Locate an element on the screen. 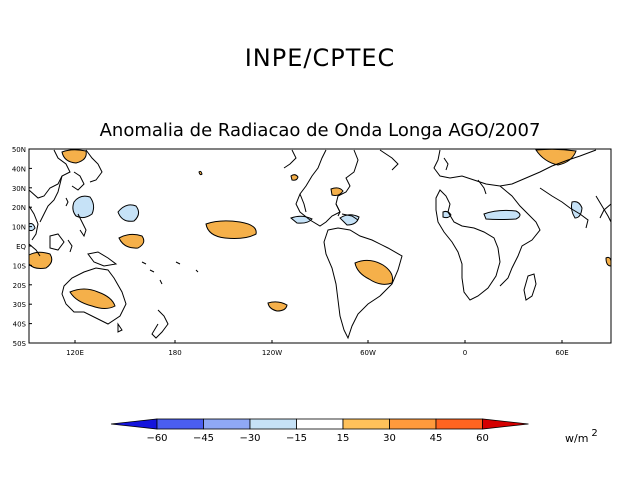  lat-label-40n: 40N is located at coordinates (19, 169).